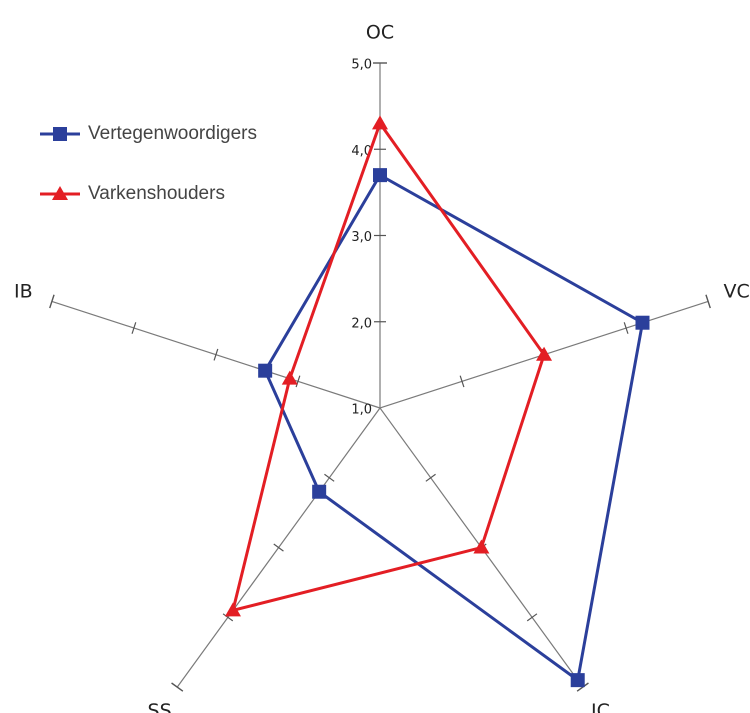 The image size is (750, 713). What do you see at coordinates (481, 546) in the screenshot?
I see `data-point-varkenshouders-ic` at bounding box center [481, 546].